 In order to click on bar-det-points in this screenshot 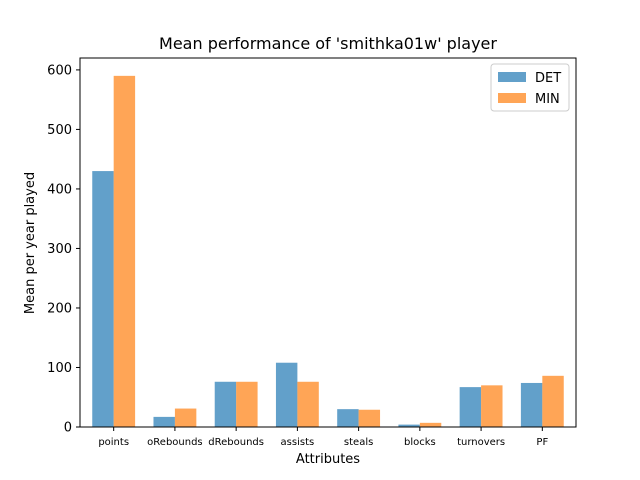, I will do `click(103, 299)`.